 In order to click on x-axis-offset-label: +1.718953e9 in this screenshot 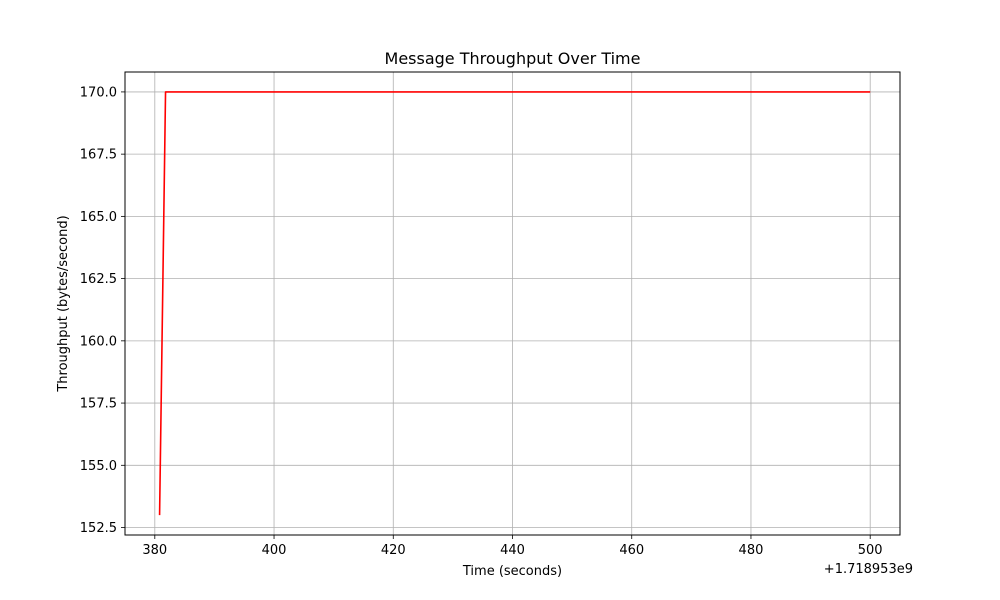, I will do `click(868, 569)`.